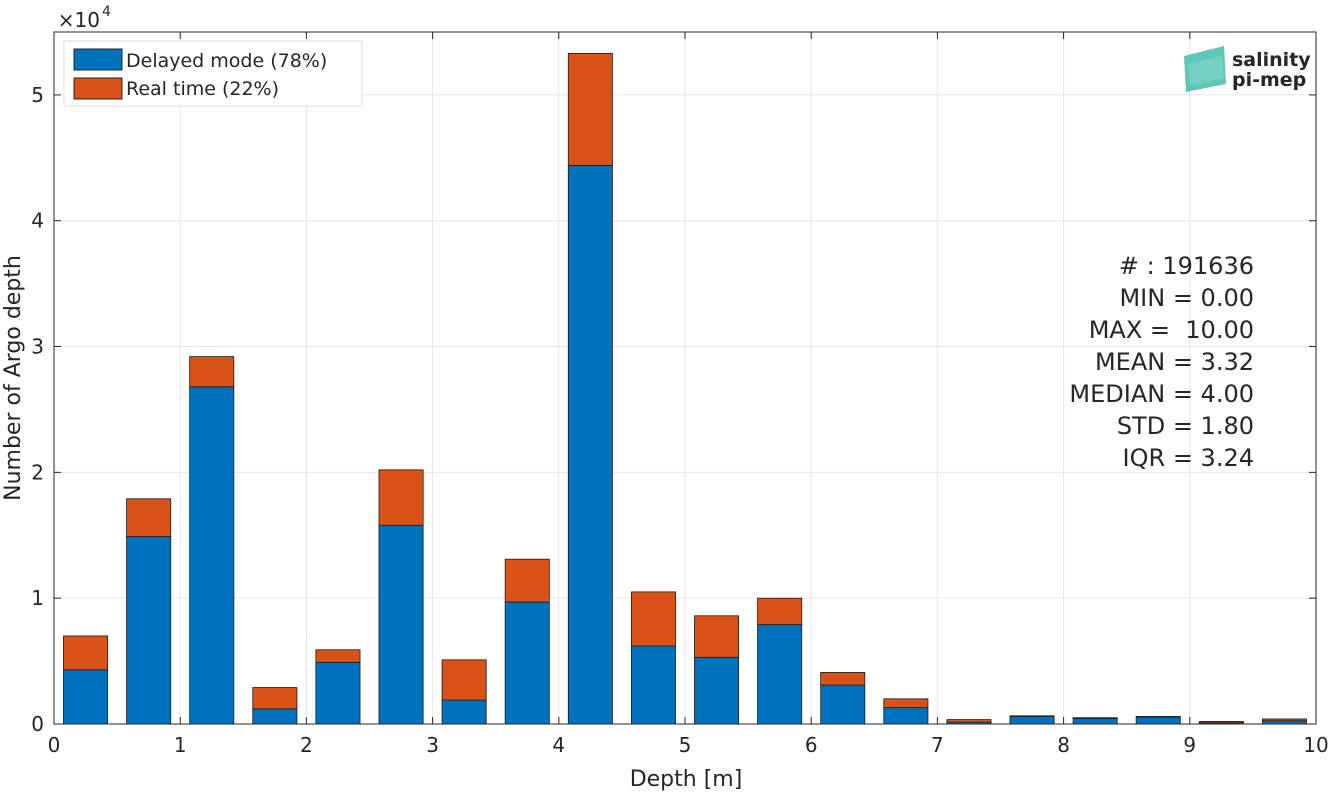 Image resolution: width=1332 pixels, height=794 pixels. What do you see at coordinates (13, 378) in the screenshot?
I see `y-axis-label: Number of Argo depth` at bounding box center [13, 378].